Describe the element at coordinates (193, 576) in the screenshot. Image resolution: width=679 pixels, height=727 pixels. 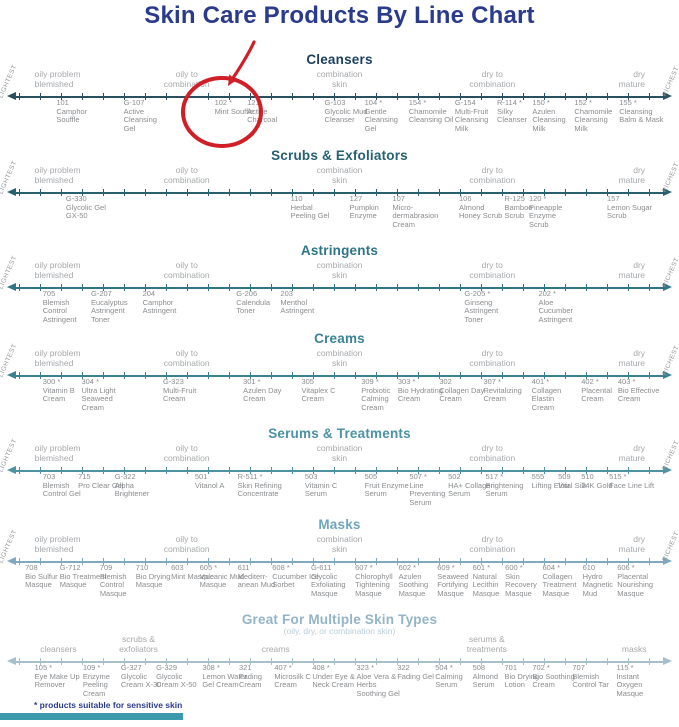
I see `product-name: Mint Masque` at that location.